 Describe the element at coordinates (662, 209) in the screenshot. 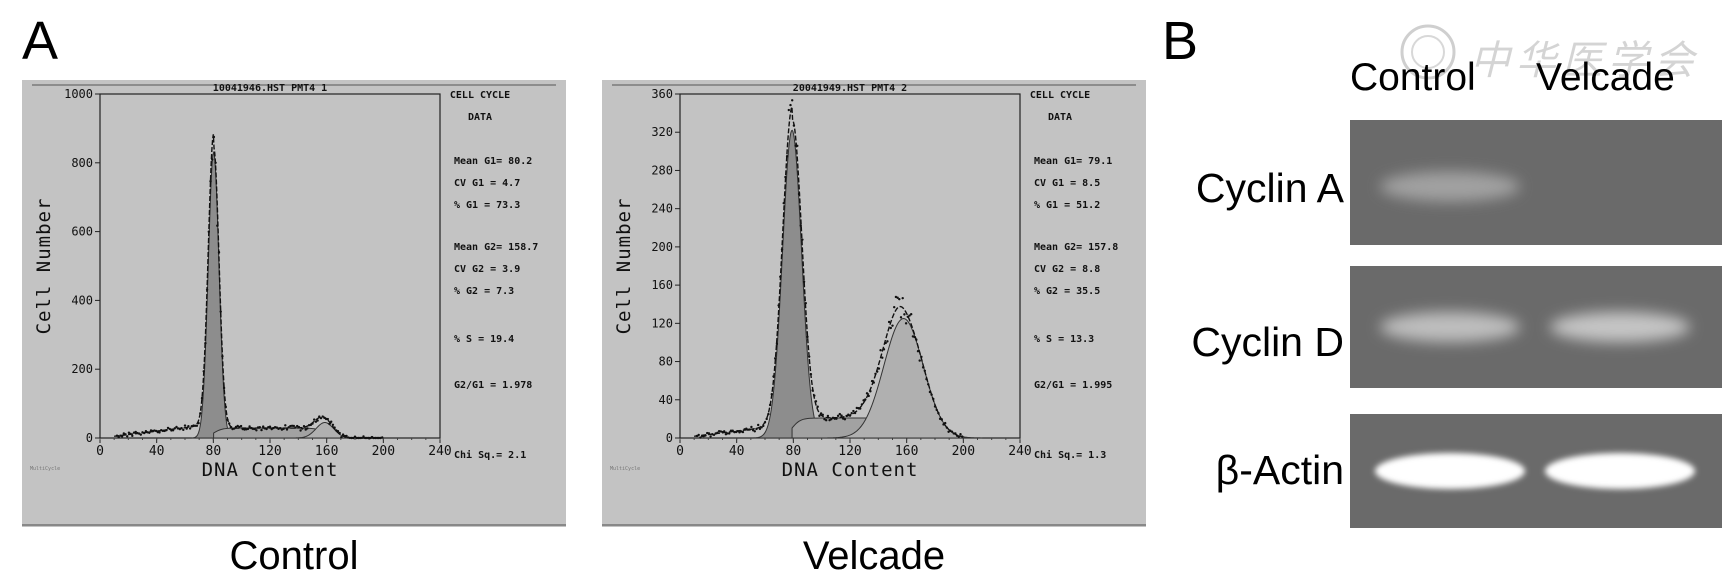

I see `y-tick-label: 240` at that location.